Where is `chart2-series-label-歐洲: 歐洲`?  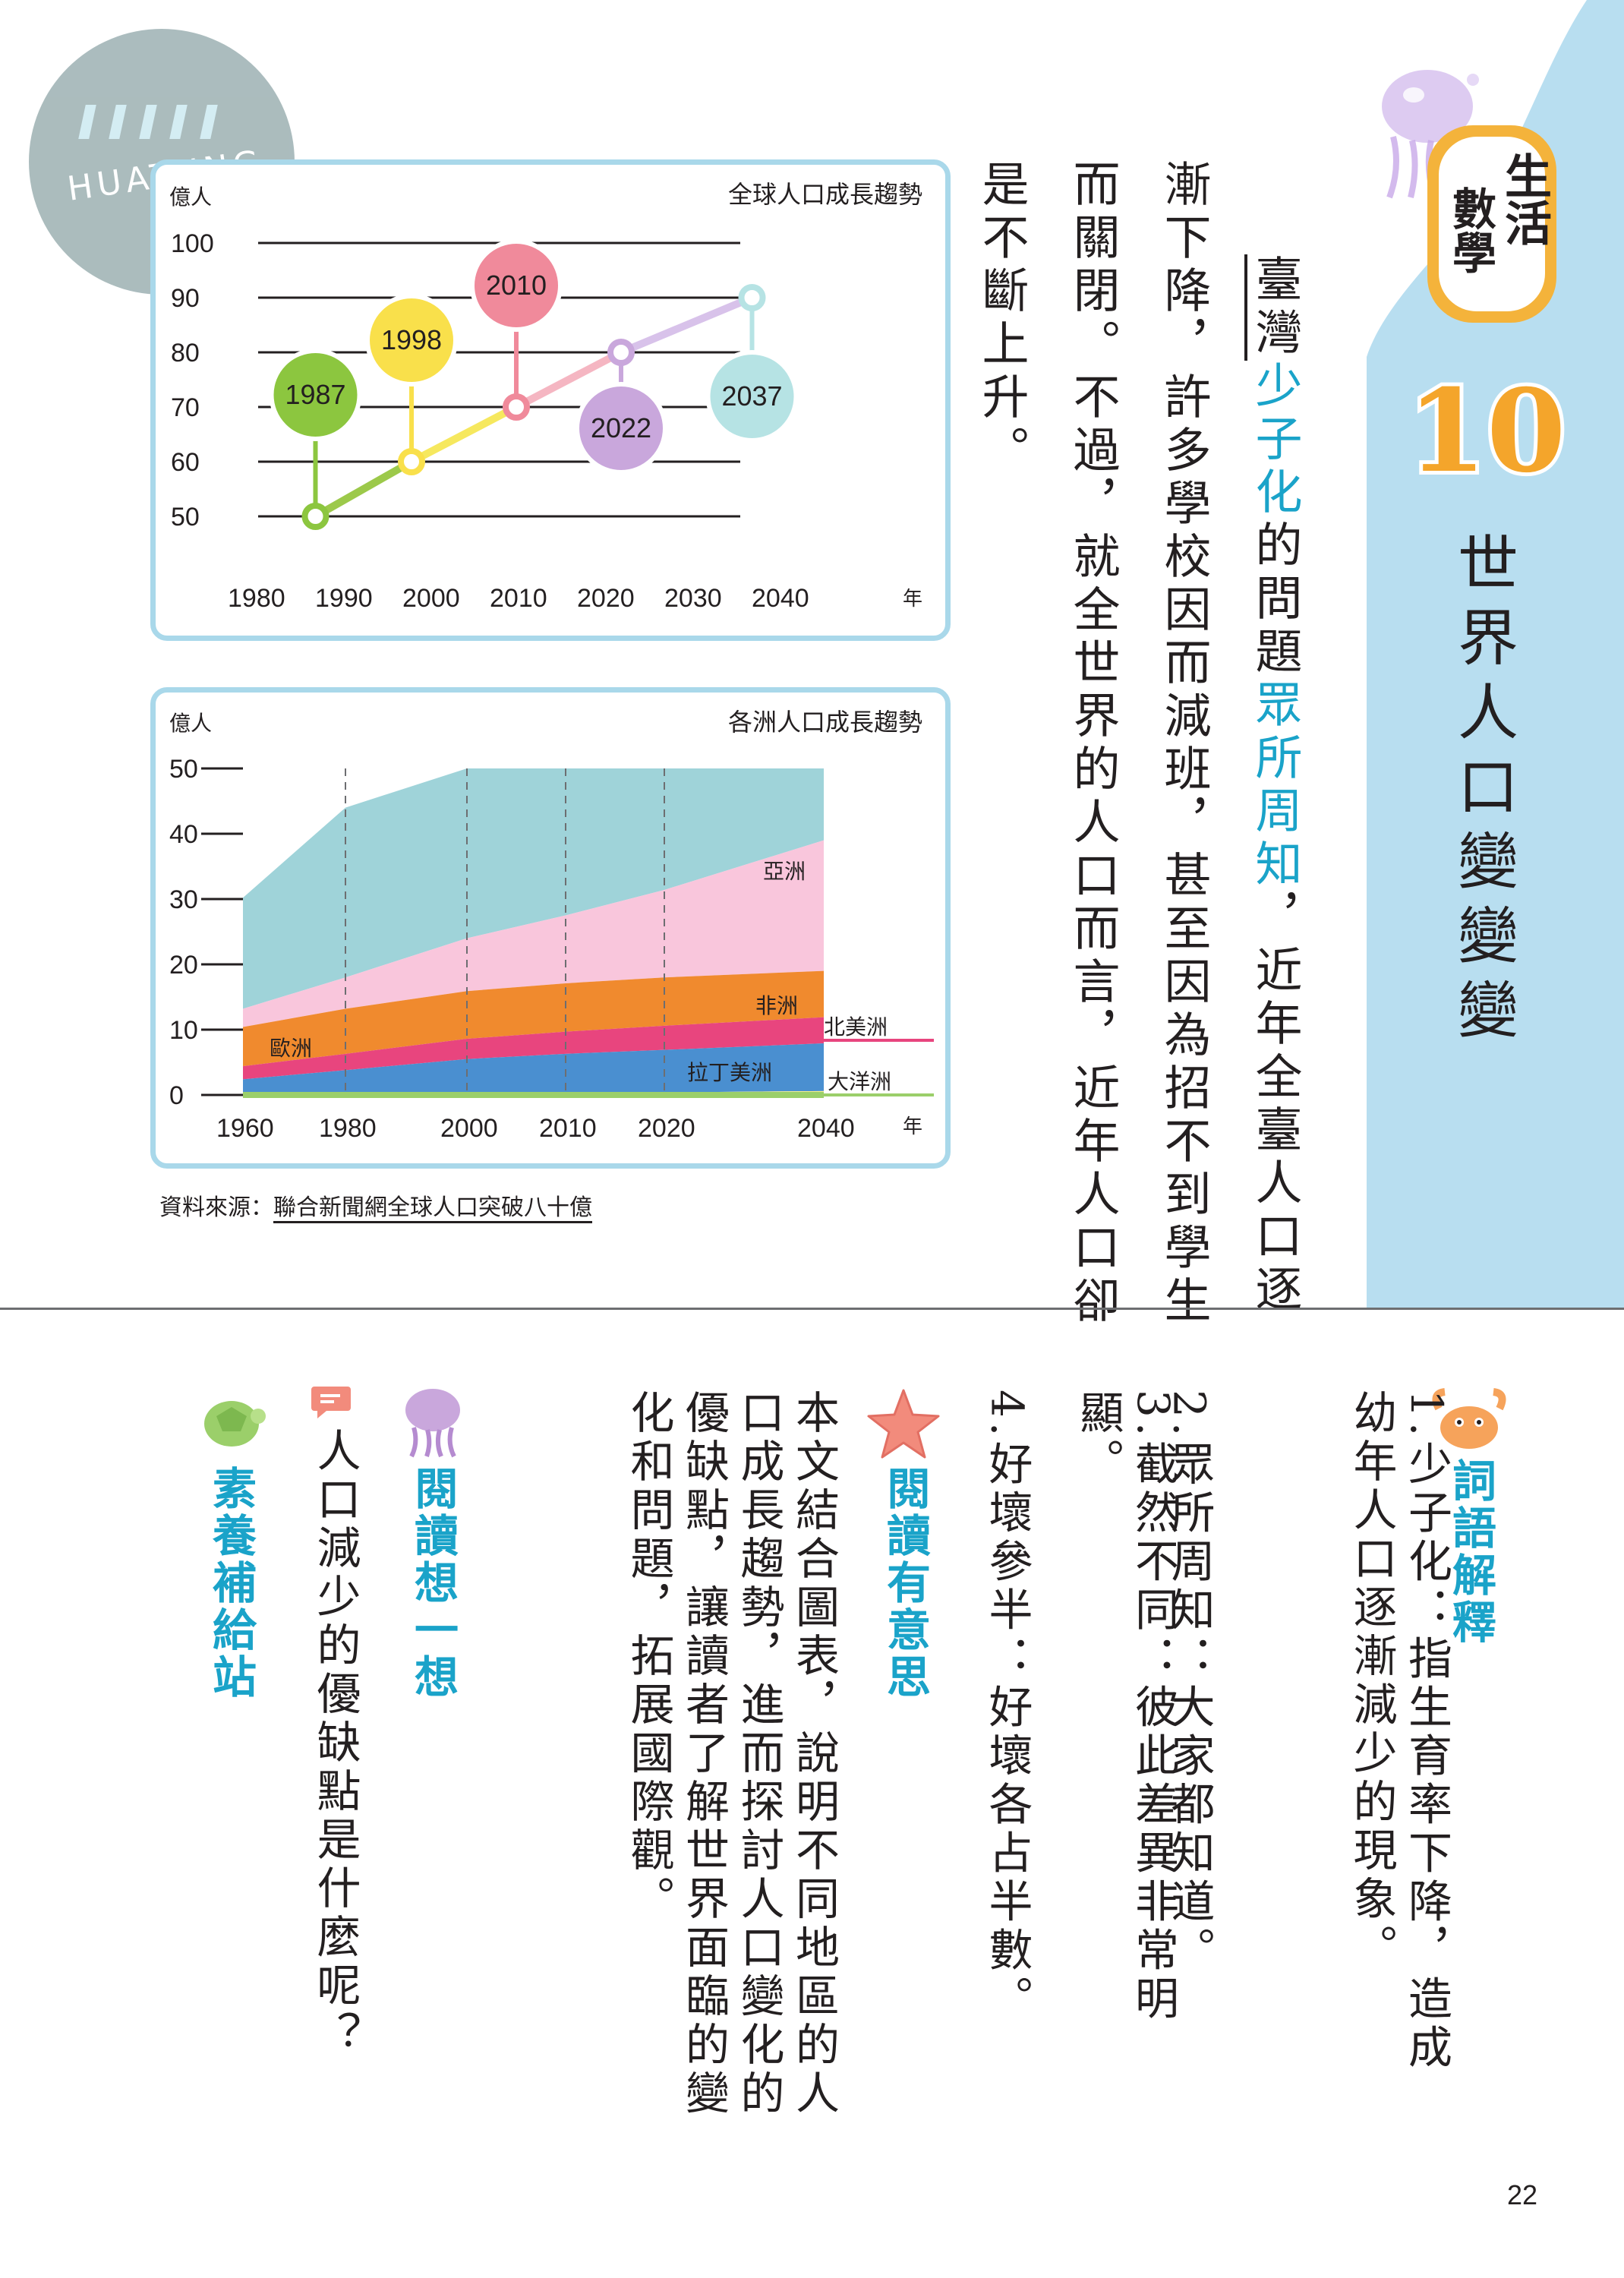 chart2-series-label-歐洲: 歐洲 is located at coordinates (291, 1048).